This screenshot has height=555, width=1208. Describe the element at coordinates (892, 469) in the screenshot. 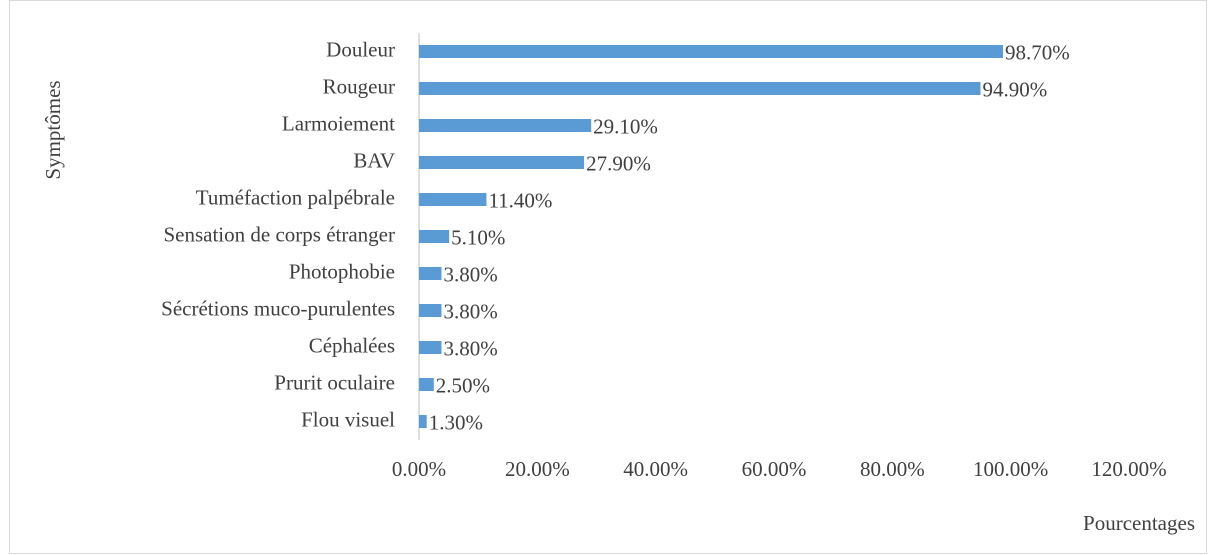

I see `x-tick-label: 80.00%` at that location.